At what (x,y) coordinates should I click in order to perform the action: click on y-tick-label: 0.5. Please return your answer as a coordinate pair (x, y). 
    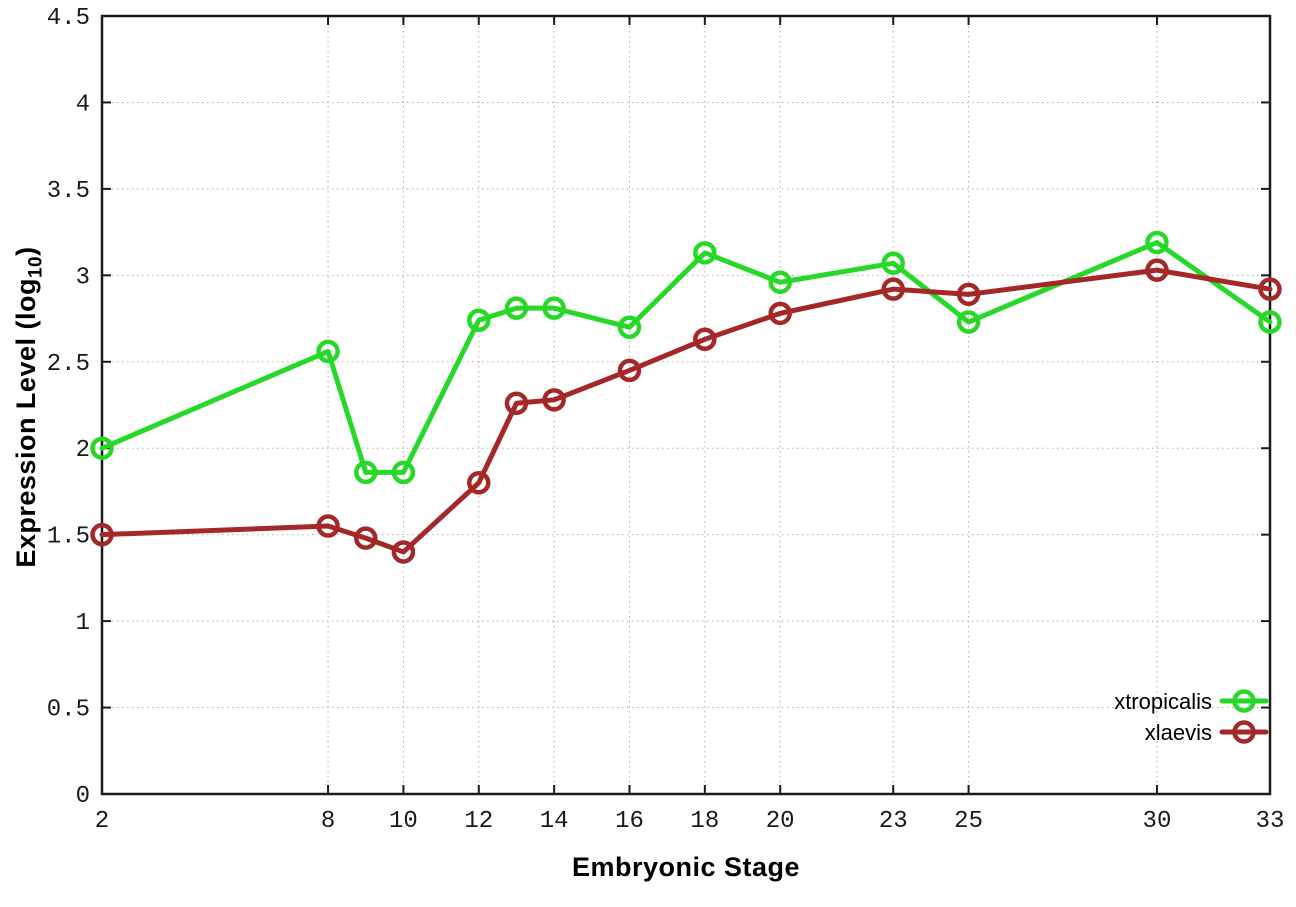
    Looking at the image, I should click on (68, 710).